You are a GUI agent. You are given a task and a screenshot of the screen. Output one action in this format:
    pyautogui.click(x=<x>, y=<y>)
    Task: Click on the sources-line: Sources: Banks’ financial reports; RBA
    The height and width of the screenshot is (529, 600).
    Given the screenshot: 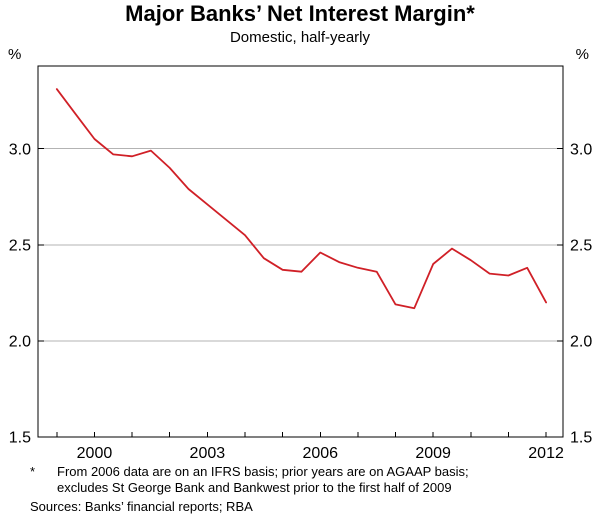 What is the action you would take?
    pyautogui.click(x=141, y=506)
    